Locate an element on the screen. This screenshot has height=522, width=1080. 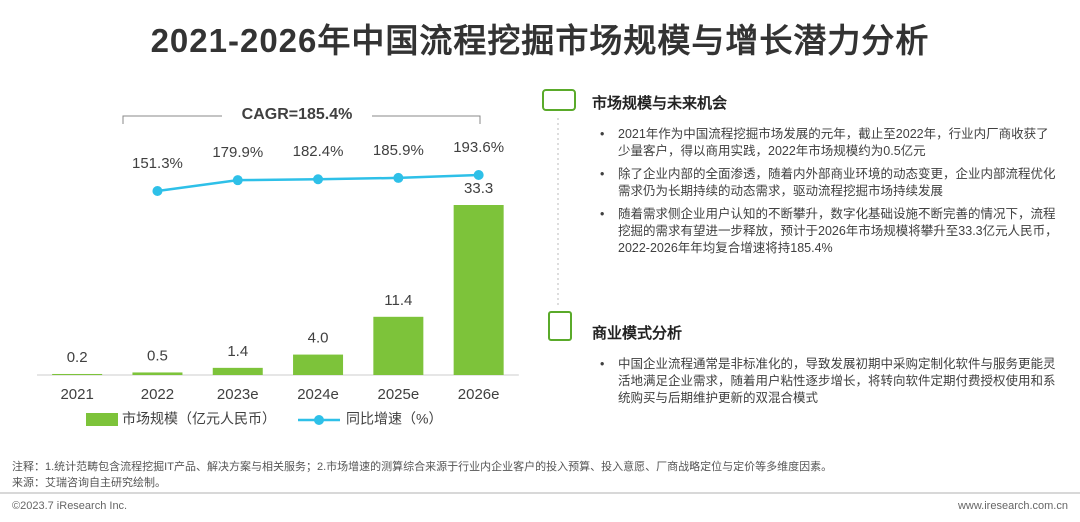
bar-value-label: 0.5 is located at coordinates (157, 355).